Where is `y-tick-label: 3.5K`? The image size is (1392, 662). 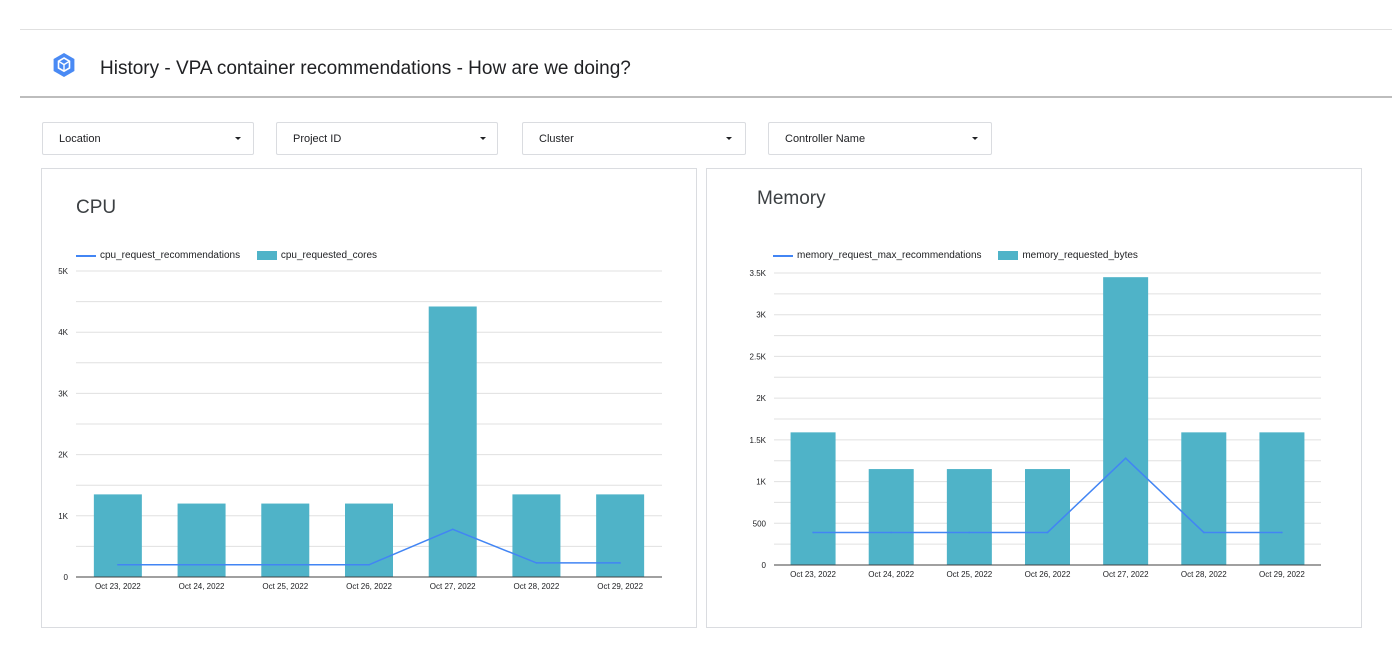 y-tick-label: 3.5K is located at coordinates (758, 273).